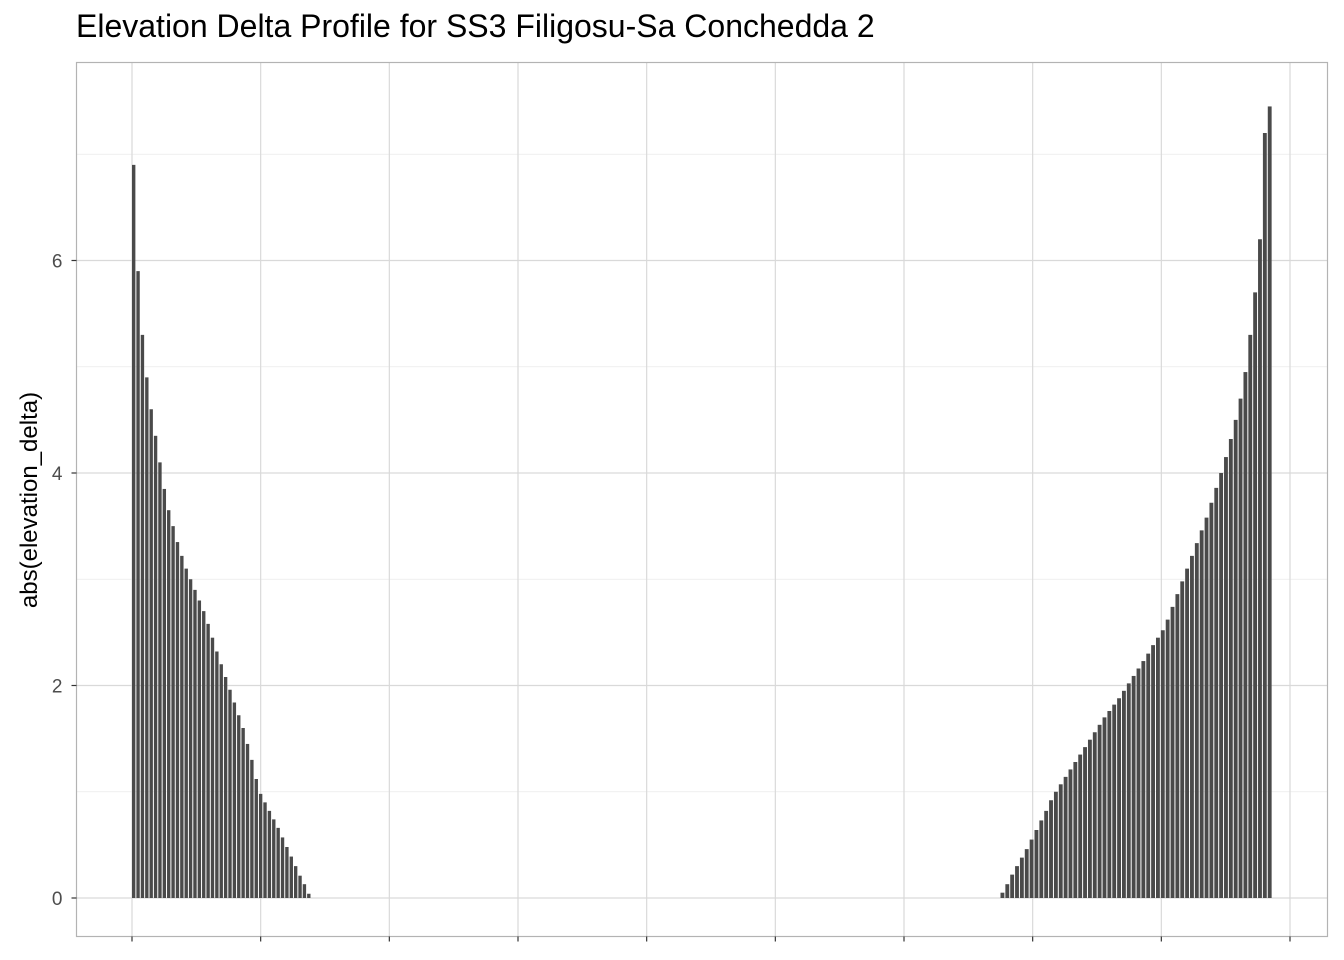  I want to click on y-tick-label: 2, so click(57, 687).